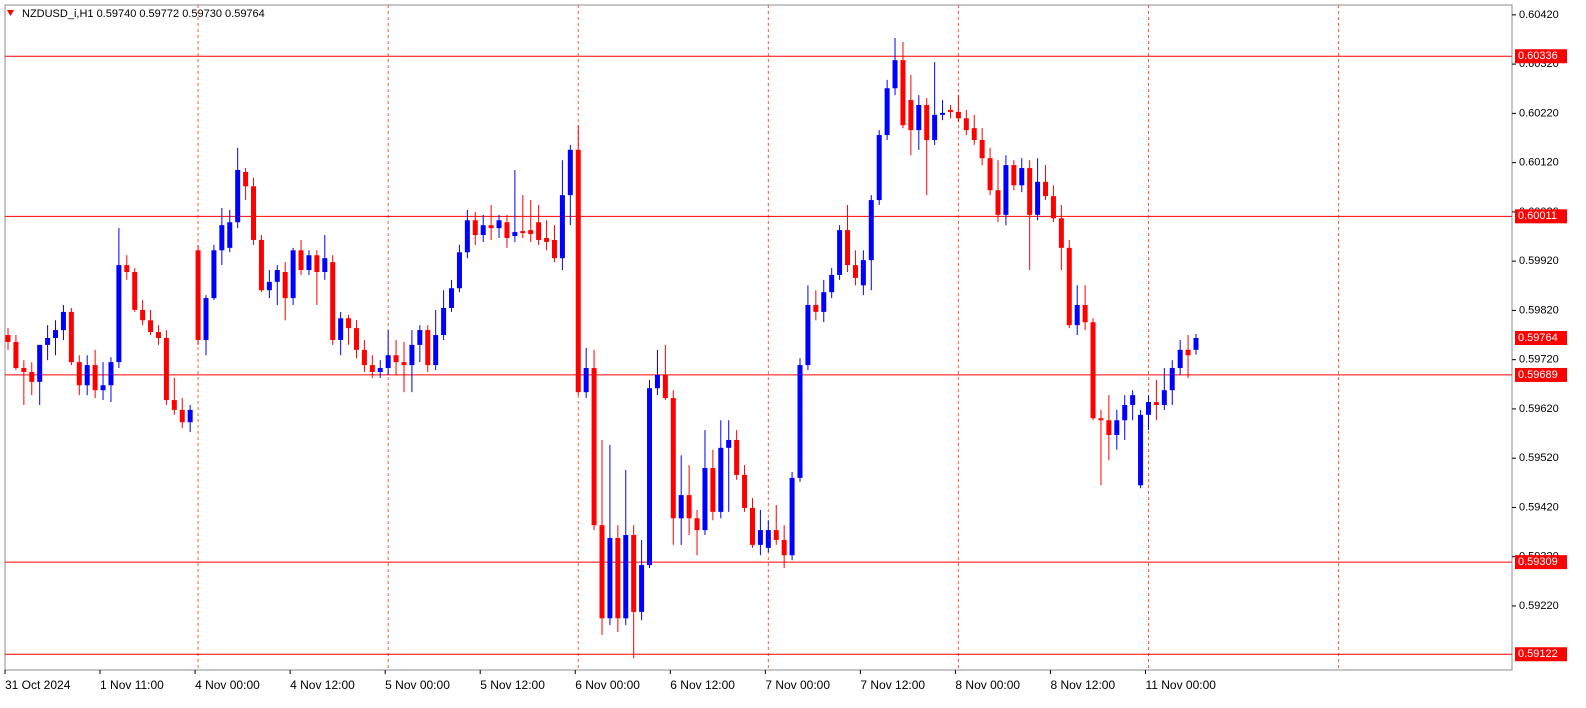 The height and width of the screenshot is (708, 1586). What do you see at coordinates (702, 685) in the screenshot?
I see `x-tick-label: 6 Nov 12:00` at bounding box center [702, 685].